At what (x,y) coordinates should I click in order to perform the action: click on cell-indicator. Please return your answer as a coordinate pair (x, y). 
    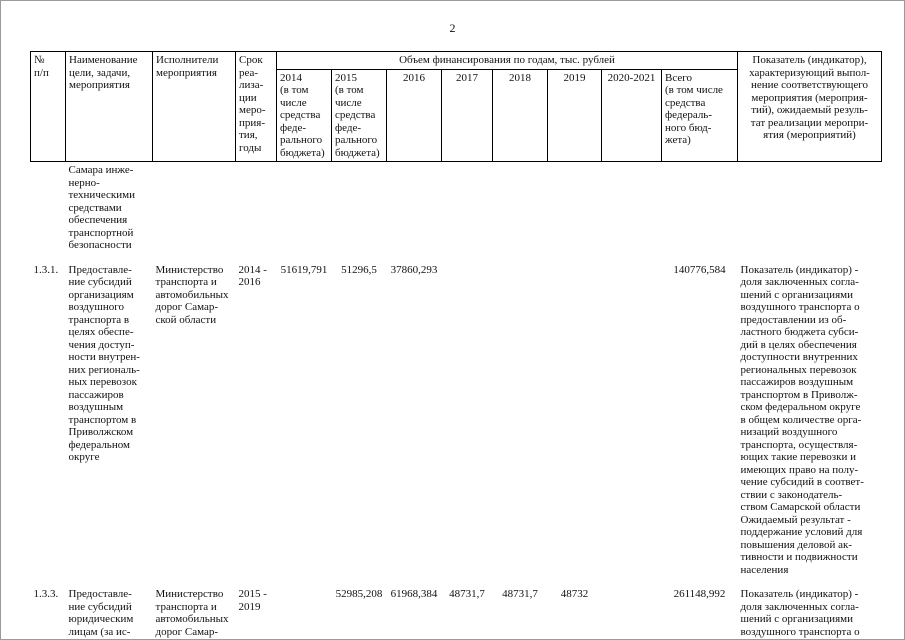
    Looking at the image, I should click on (810, 212).